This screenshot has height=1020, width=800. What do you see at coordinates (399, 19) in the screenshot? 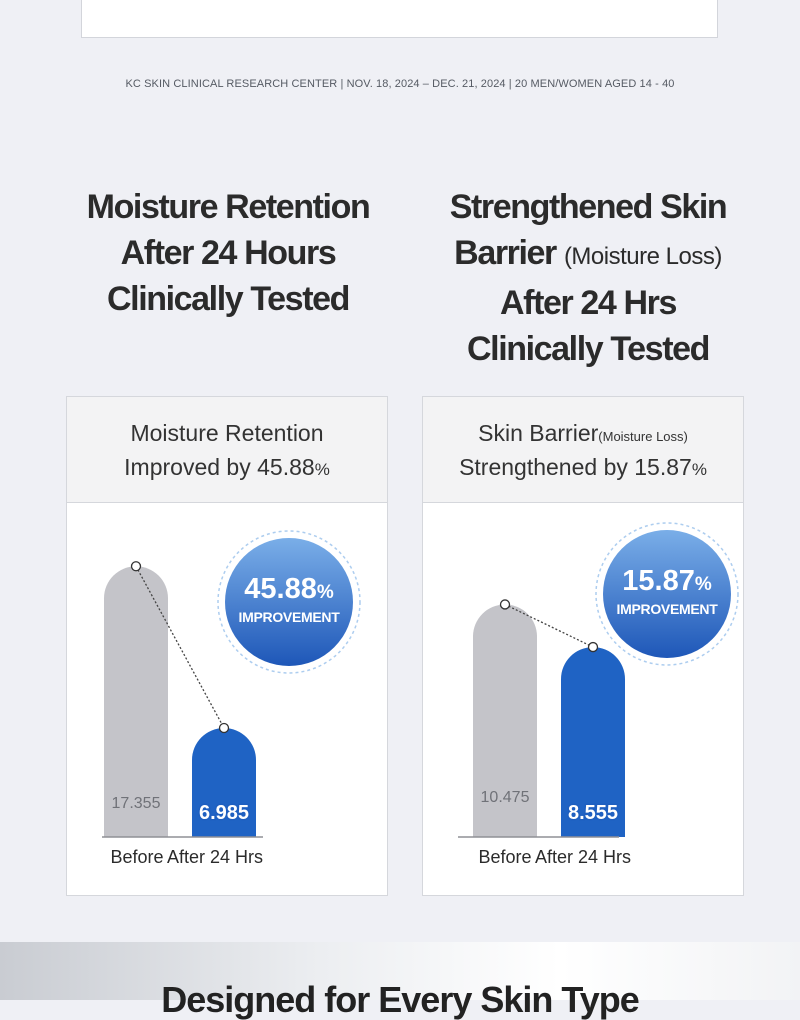
I see `top-content-box` at bounding box center [399, 19].